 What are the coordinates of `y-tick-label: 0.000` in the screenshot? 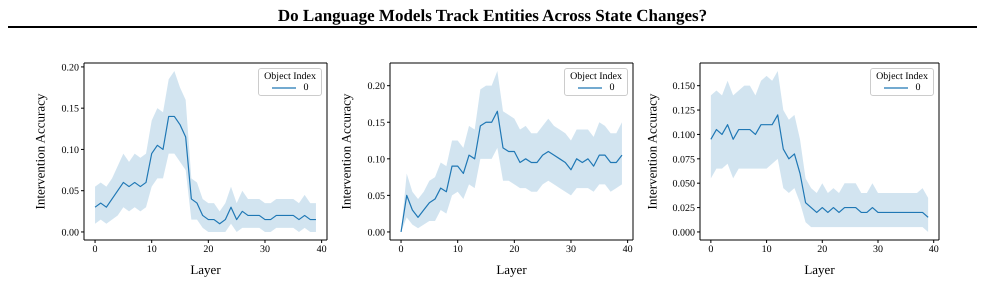 It's located at (683, 233).